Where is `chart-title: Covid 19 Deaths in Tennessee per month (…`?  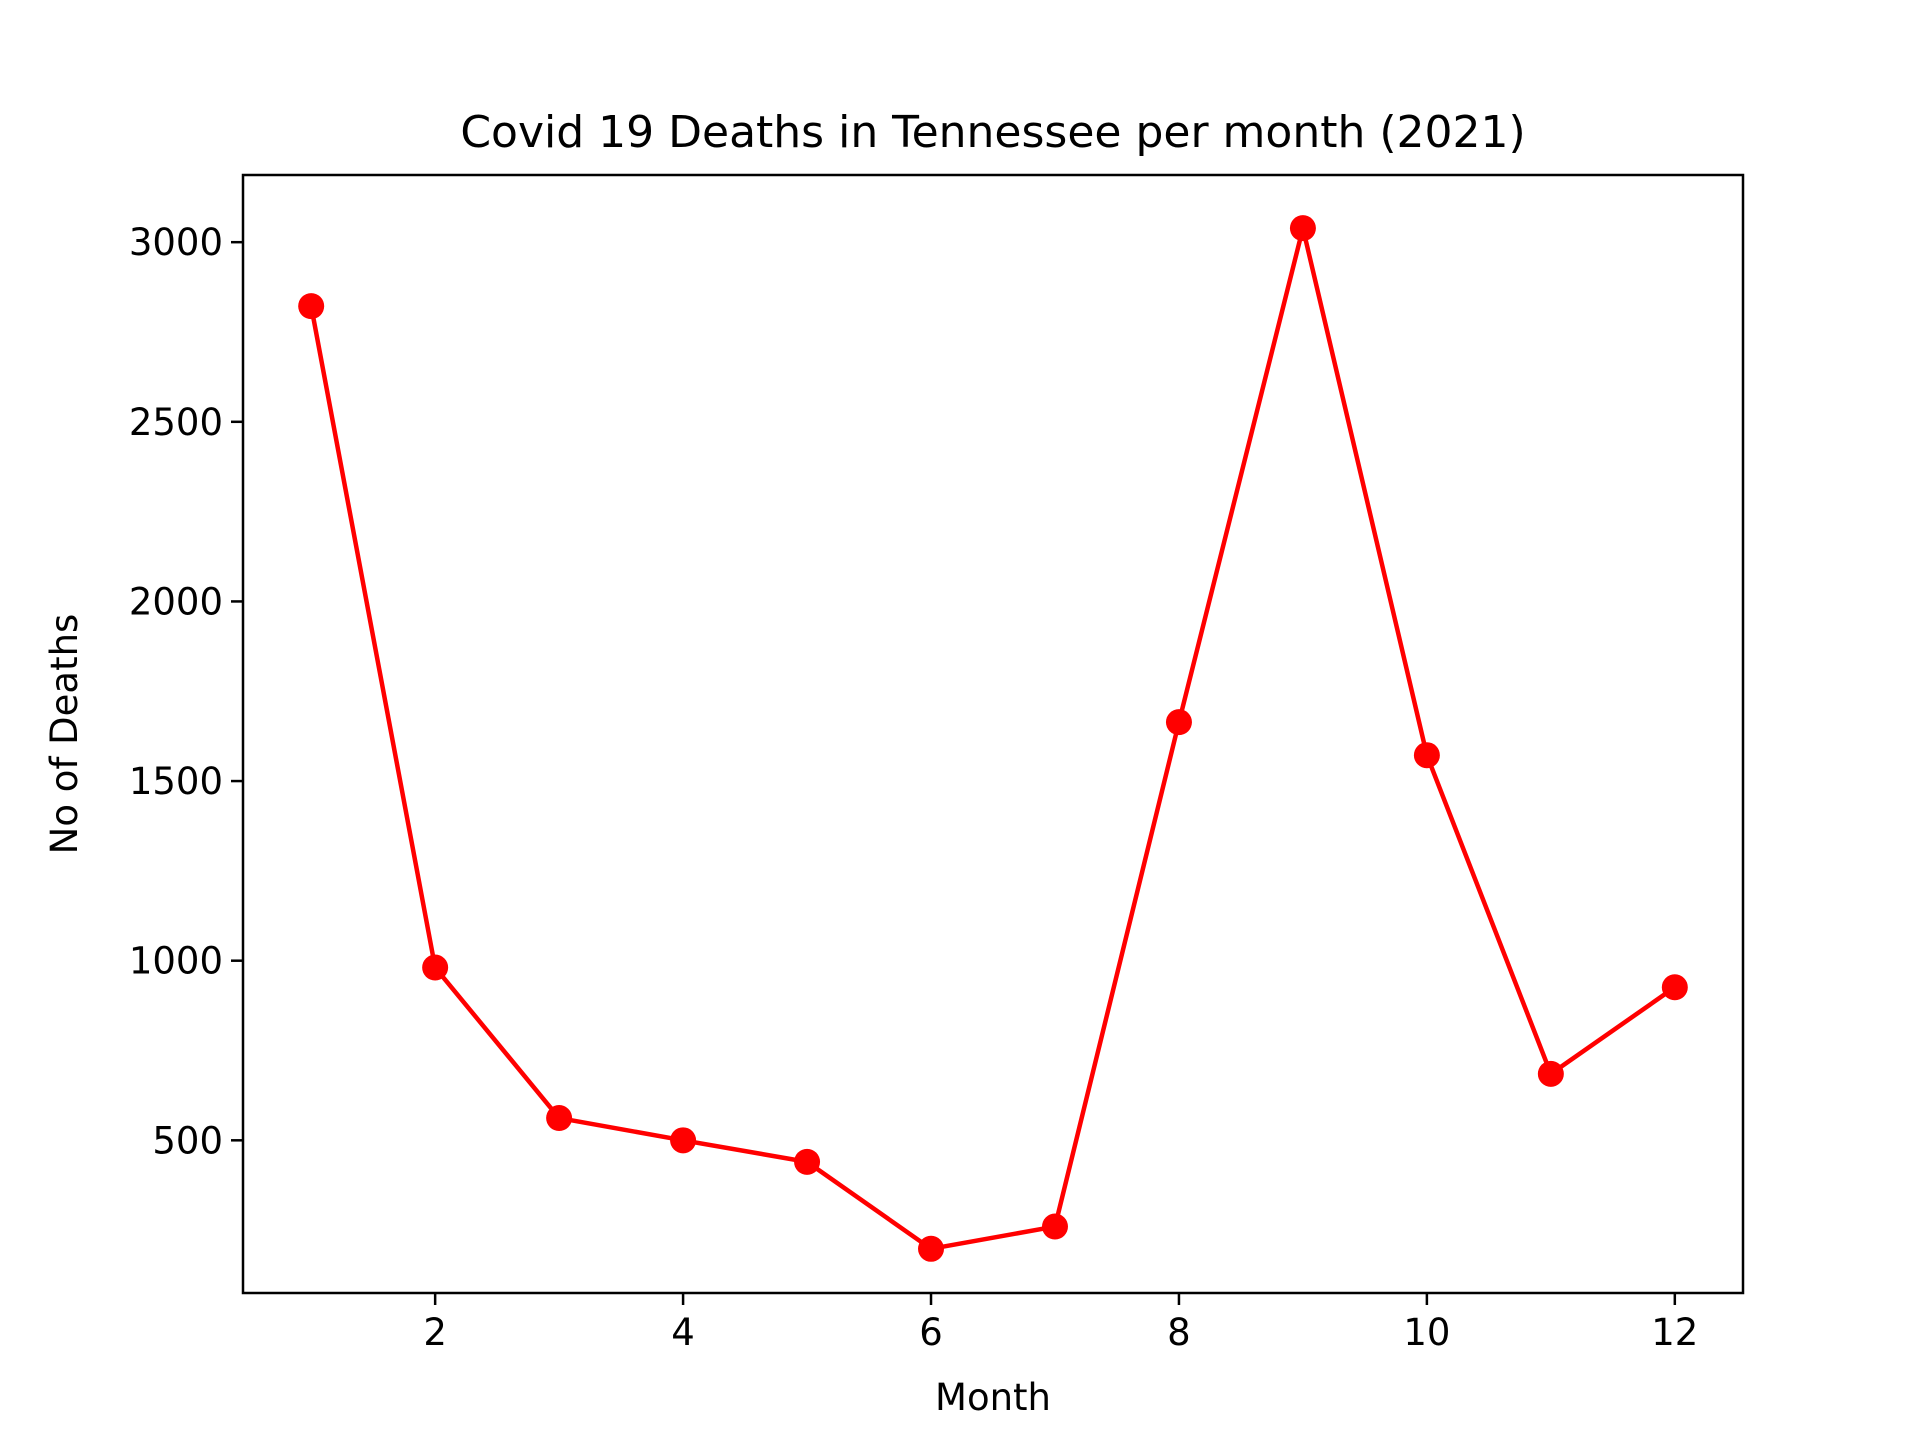 chart-title: Covid 19 Deaths in Tennessee per month (… is located at coordinates (992, 132).